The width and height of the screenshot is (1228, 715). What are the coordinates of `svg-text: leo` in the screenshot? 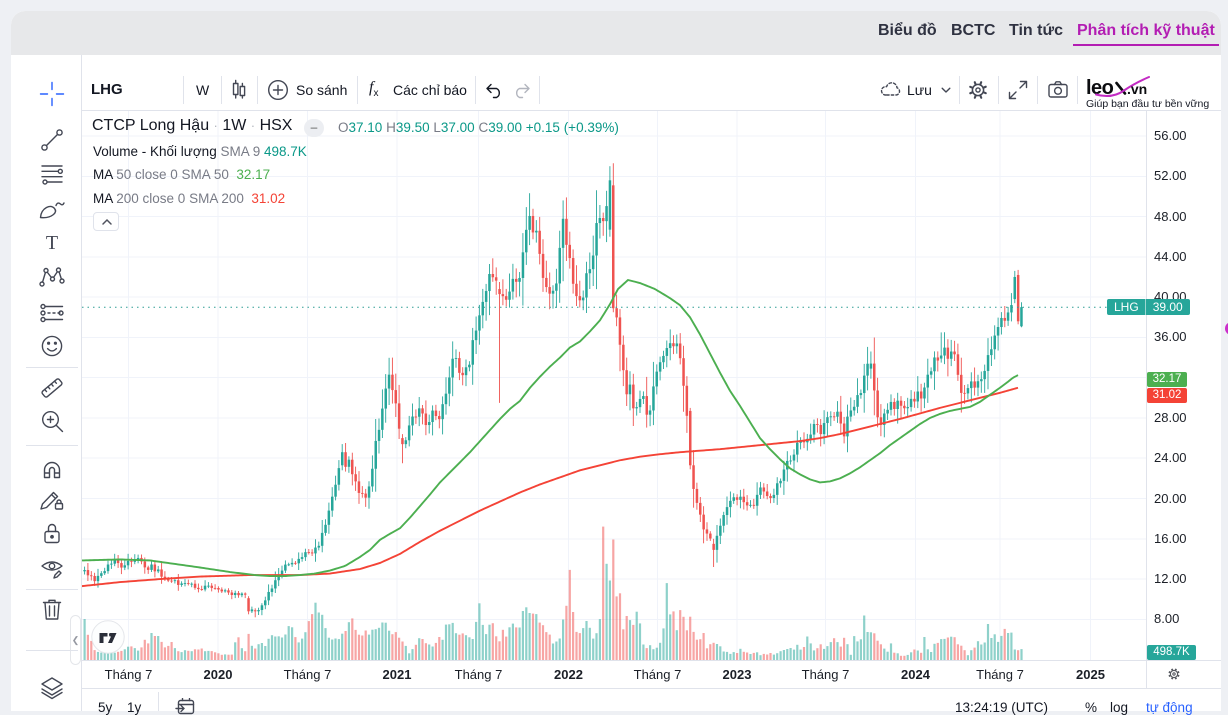 It's located at (1100, 88).